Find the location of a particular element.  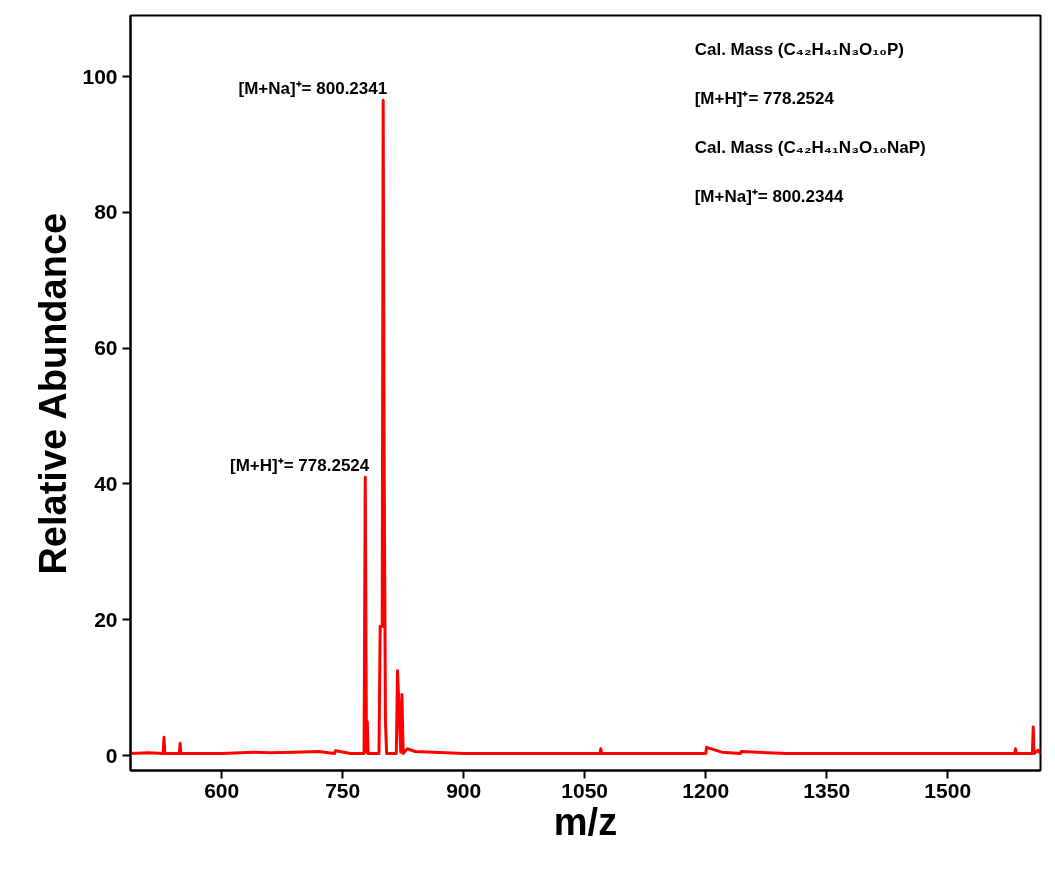

y-tick-label: 100 is located at coordinates (100, 76).